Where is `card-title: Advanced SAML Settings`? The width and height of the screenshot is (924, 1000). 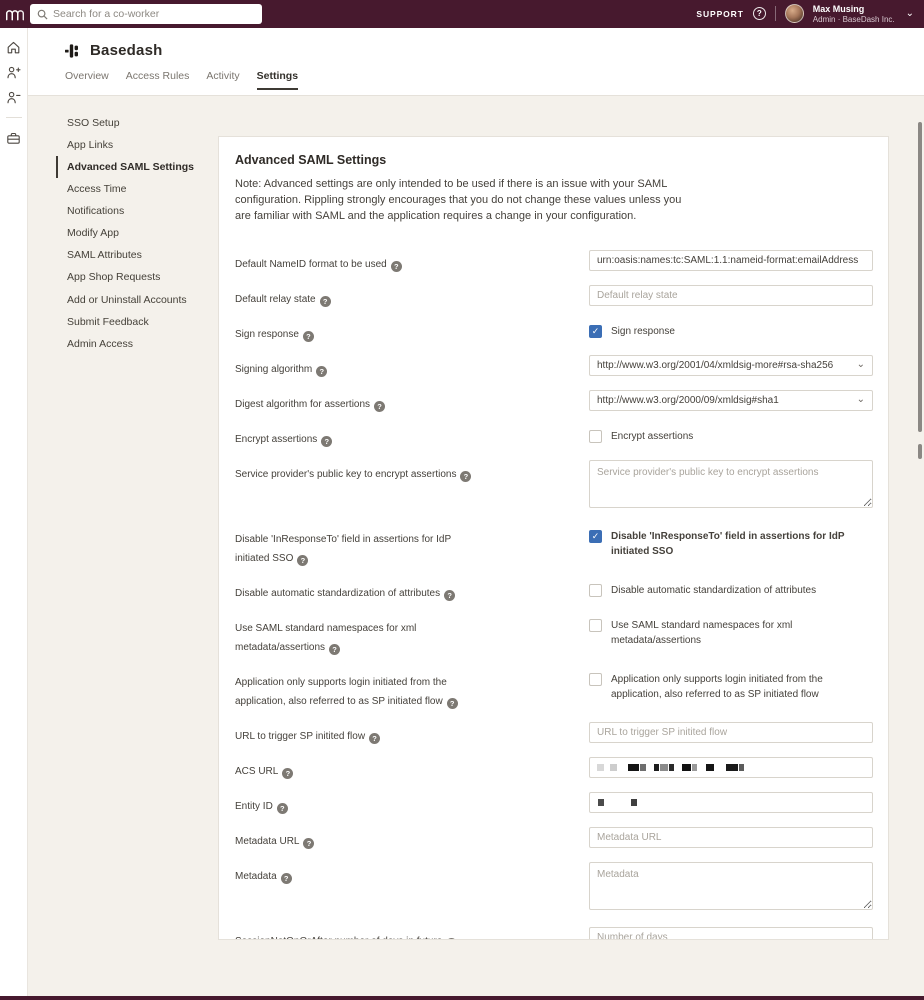 card-title: Advanced SAML Settings is located at coordinates (311, 160).